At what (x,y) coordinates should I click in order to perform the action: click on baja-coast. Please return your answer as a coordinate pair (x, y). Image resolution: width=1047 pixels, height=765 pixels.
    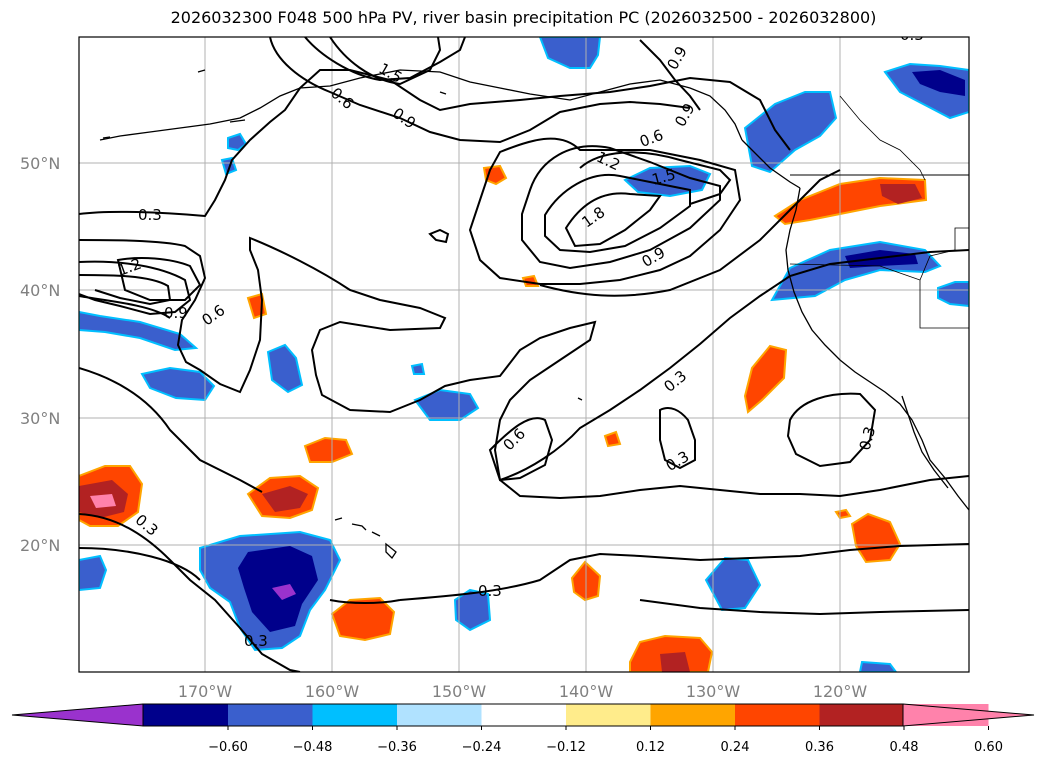
    Looking at the image, I should click on (925, 442).